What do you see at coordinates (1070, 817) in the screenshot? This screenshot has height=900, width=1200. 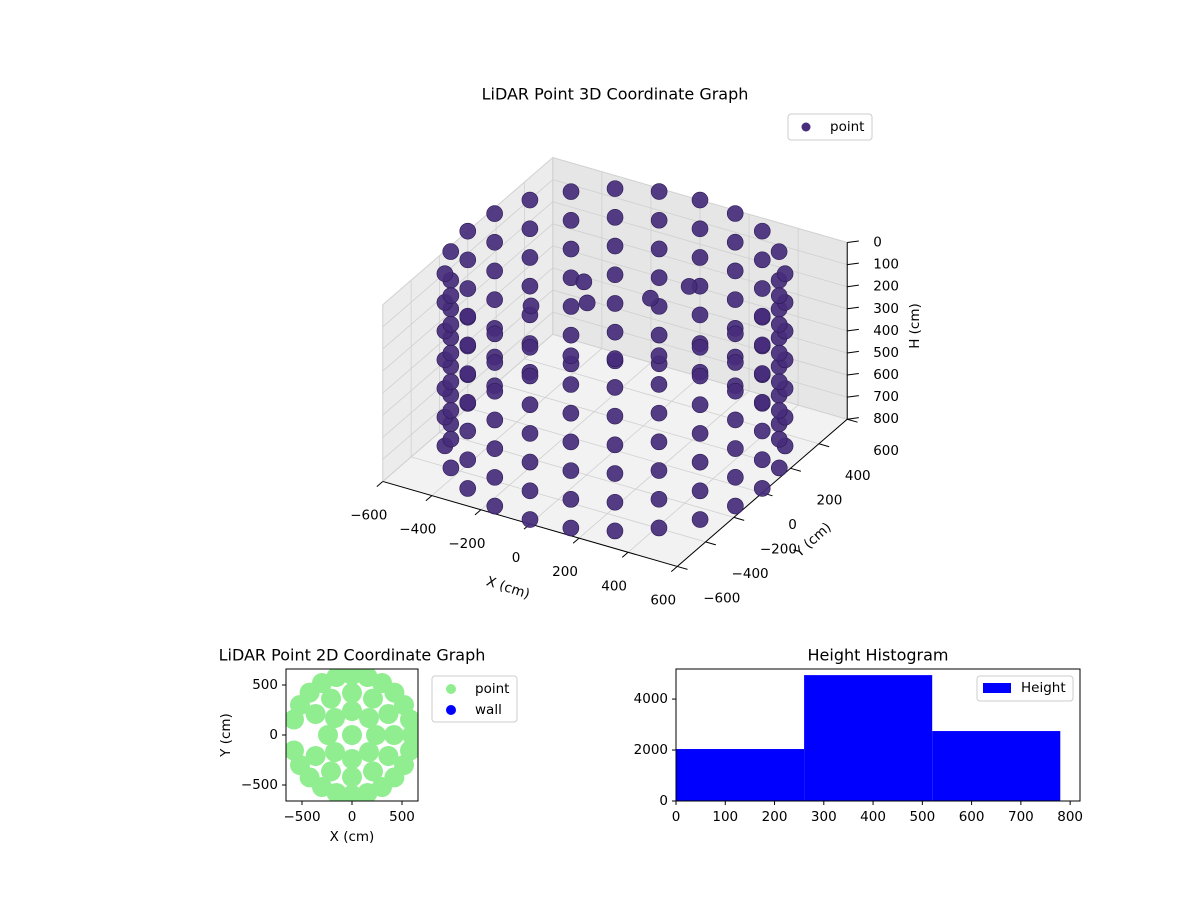 I see `x-tick-label: 800` at bounding box center [1070, 817].